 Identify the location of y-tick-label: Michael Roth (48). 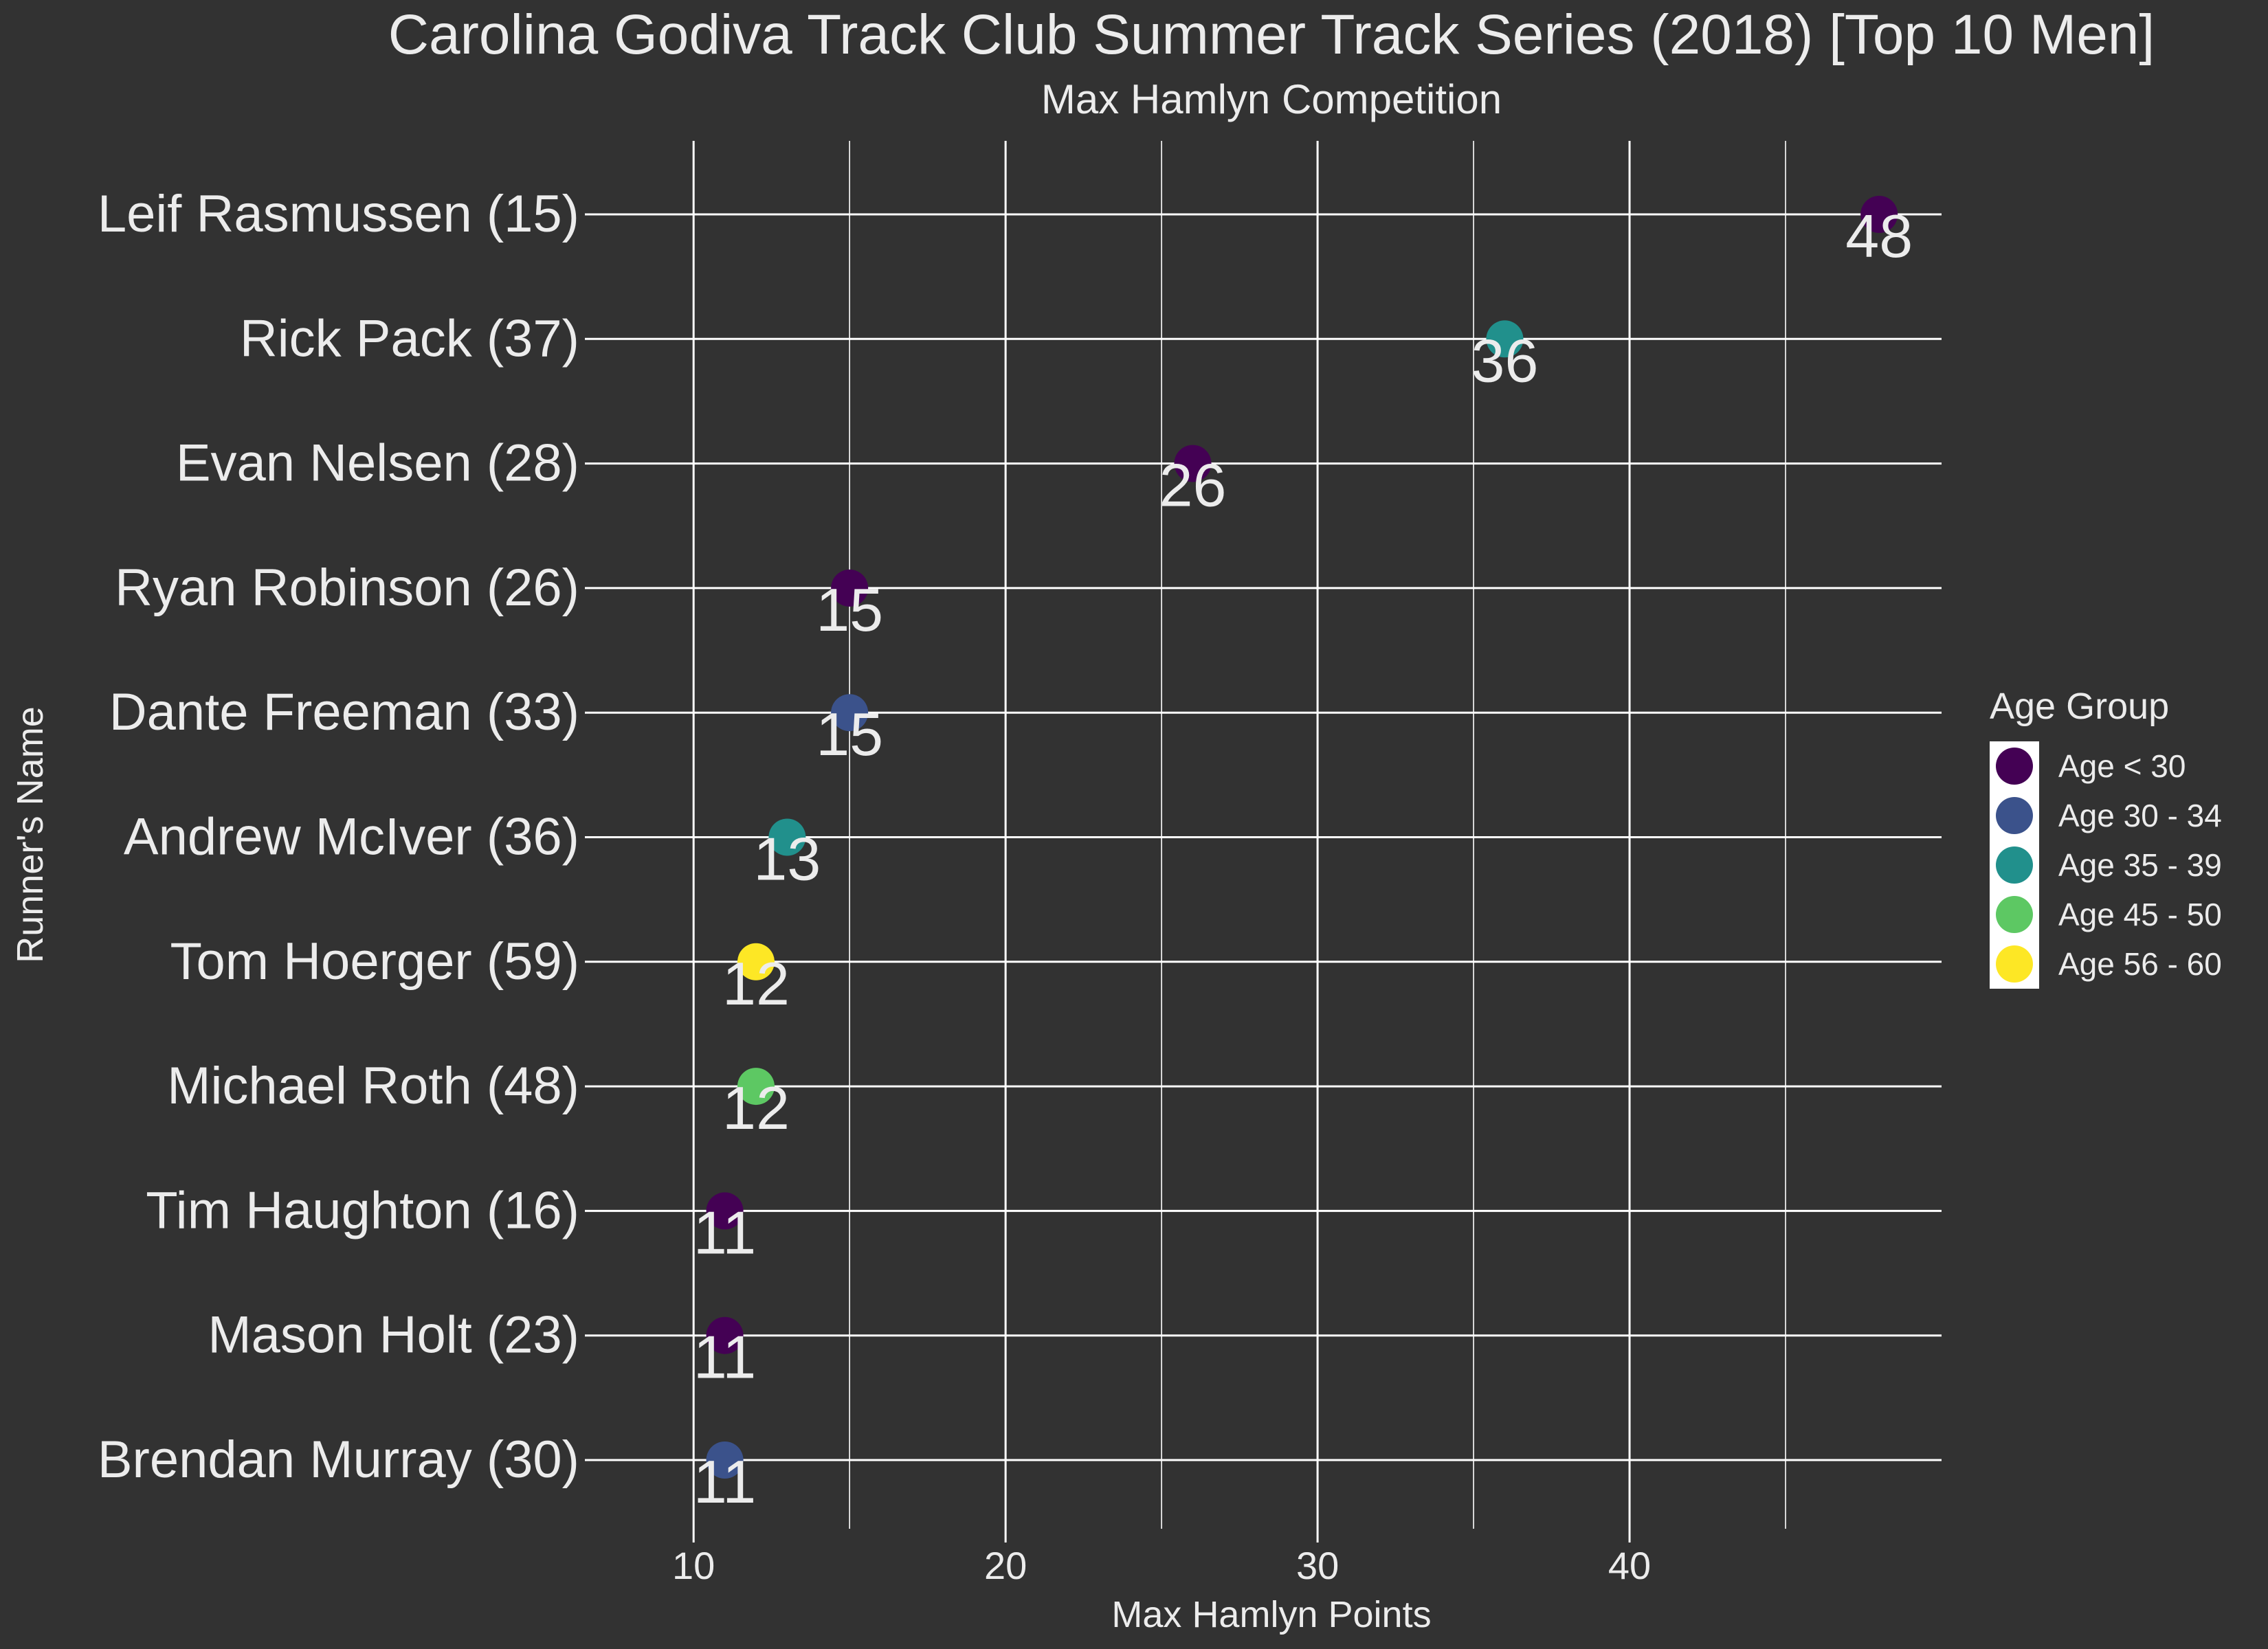
(373, 1086).